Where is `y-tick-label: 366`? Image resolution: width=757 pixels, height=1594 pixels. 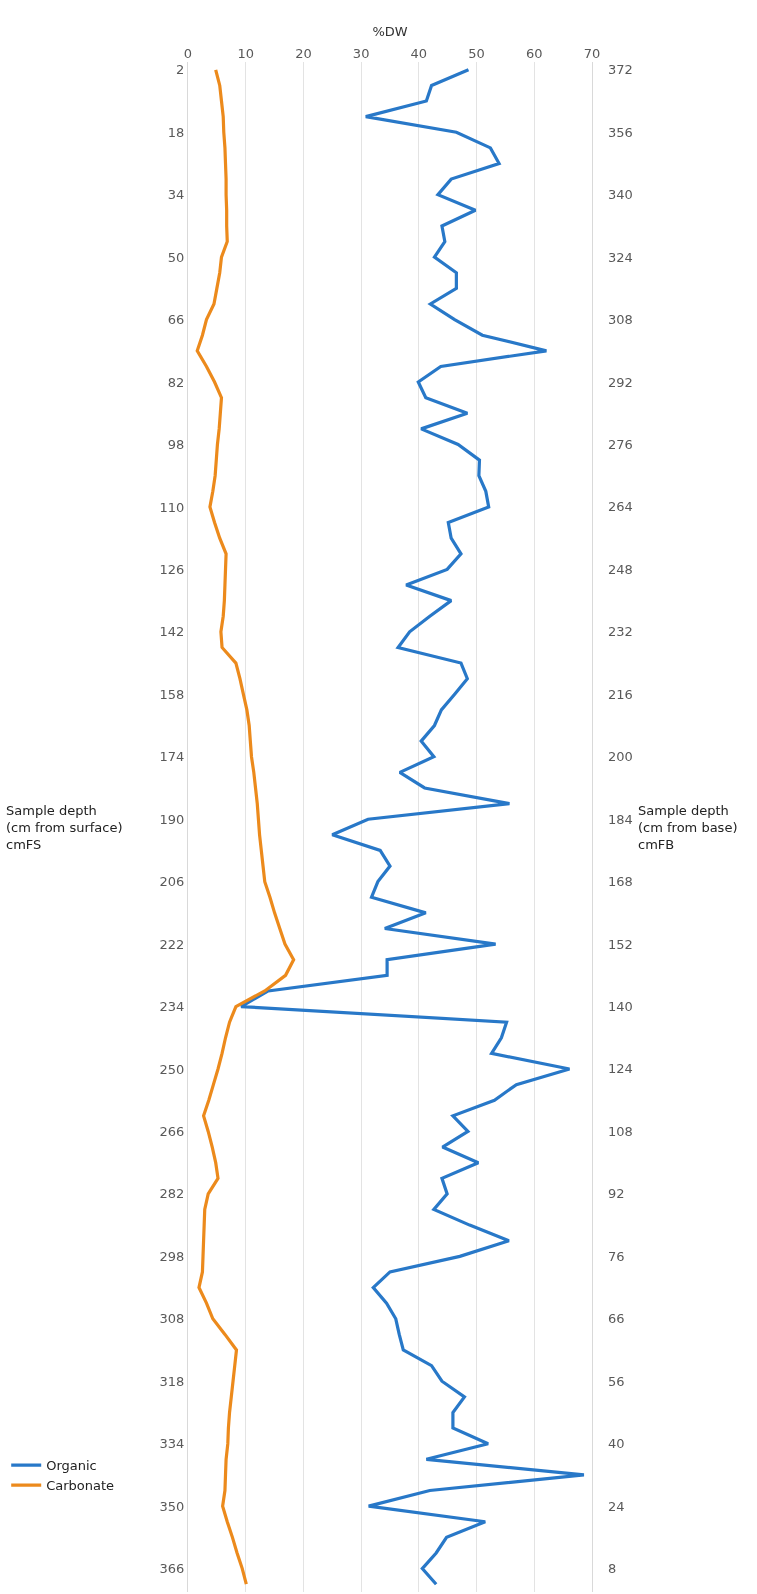 y-tick-label: 366 is located at coordinates (172, 1569).